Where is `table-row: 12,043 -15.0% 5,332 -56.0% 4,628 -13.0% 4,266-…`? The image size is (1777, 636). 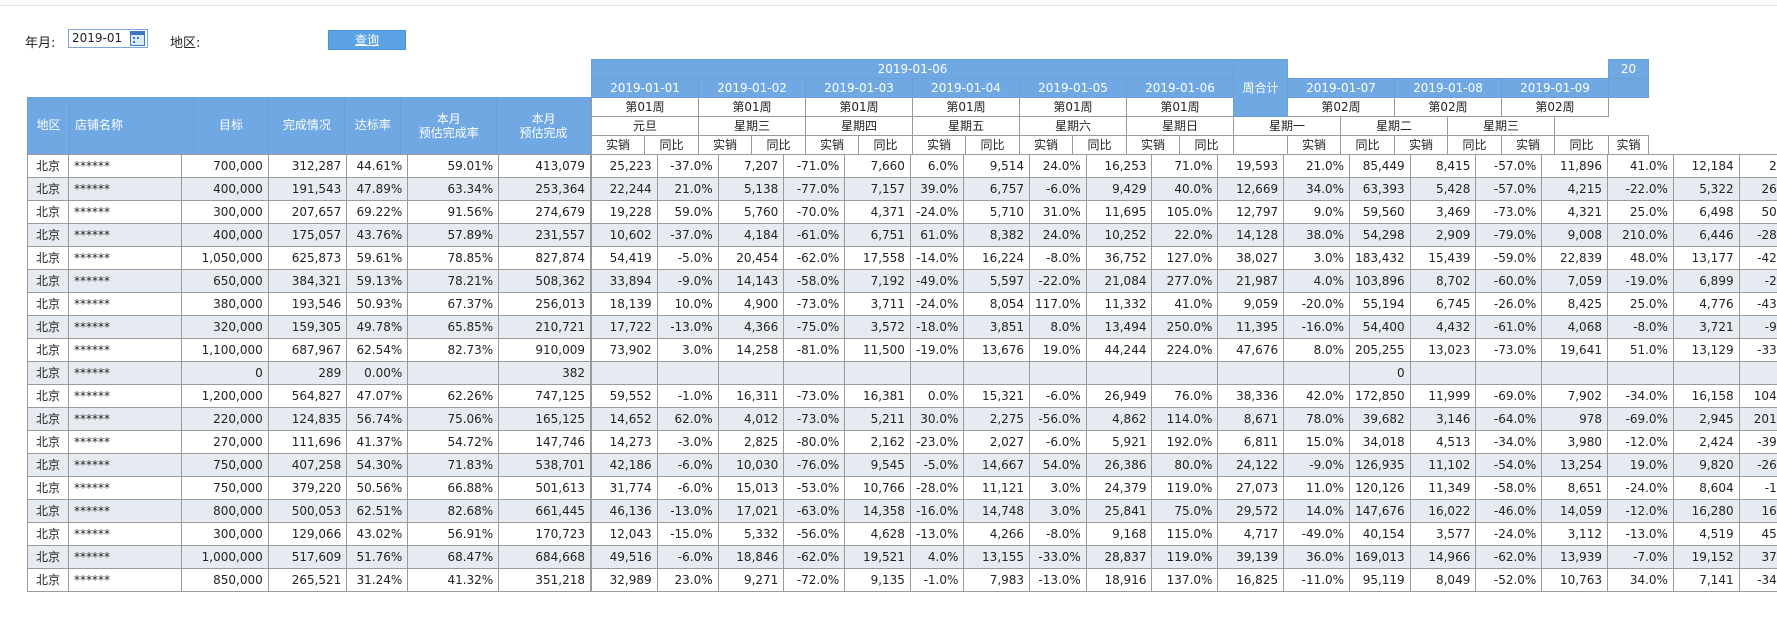 table-row: 12,043 -15.0% 5,332 -56.0% 4,628 -13.0% 4,266-… is located at coordinates (1184, 534).